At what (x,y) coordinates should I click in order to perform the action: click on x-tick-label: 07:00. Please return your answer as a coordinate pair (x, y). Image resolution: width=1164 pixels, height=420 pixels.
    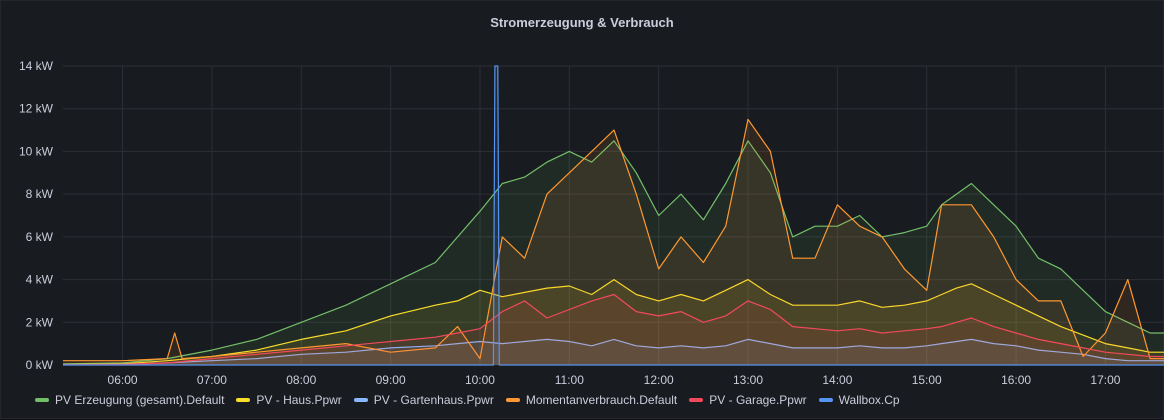
    Looking at the image, I should click on (212, 380).